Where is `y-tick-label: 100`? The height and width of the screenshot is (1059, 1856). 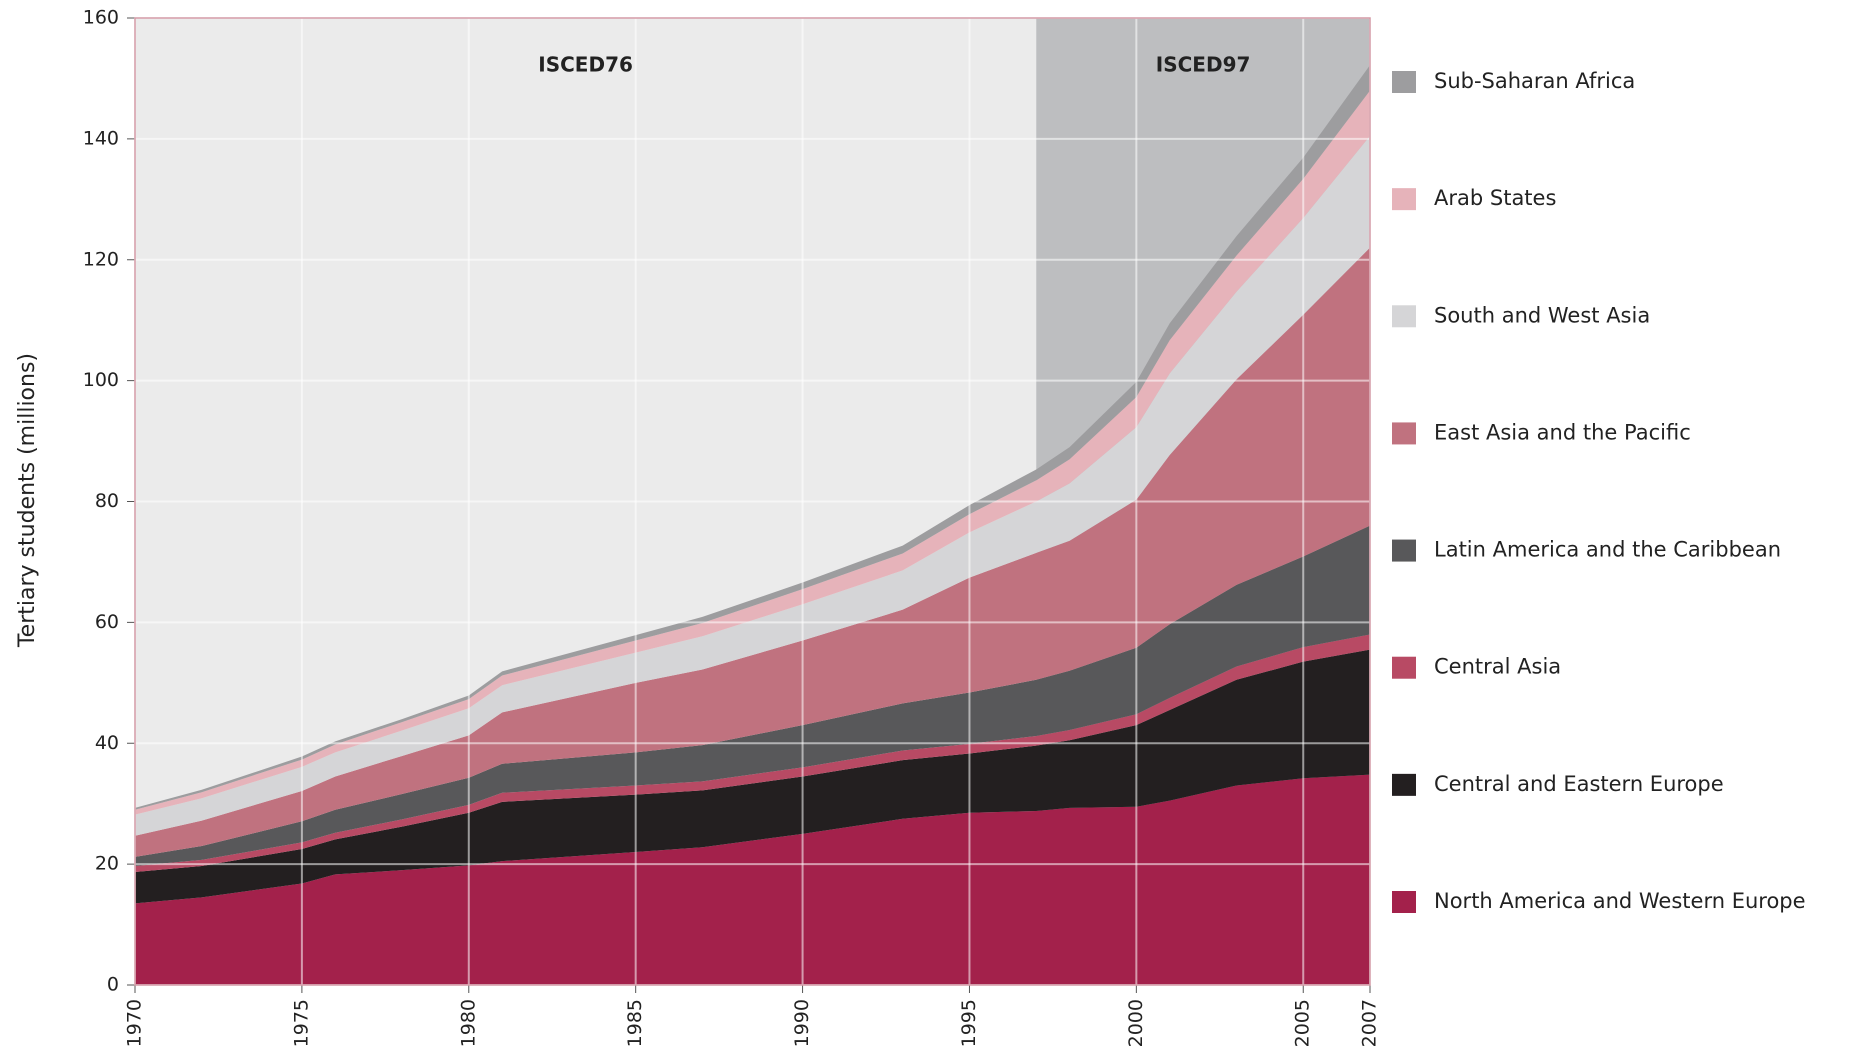 y-tick-label: 100 is located at coordinates (101, 380).